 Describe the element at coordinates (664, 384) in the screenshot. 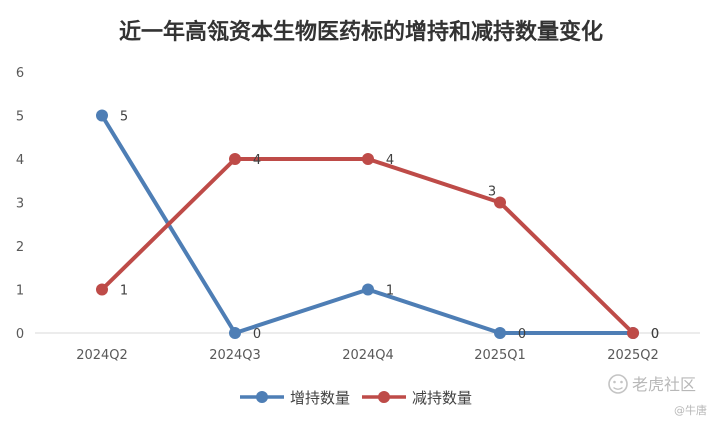

I see `watermark-brand: 老虎社区` at that location.